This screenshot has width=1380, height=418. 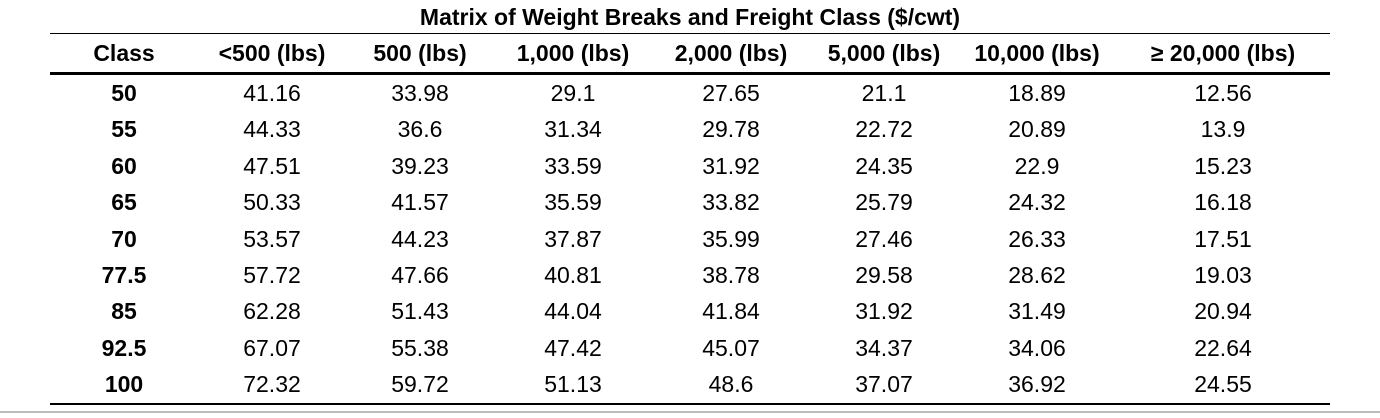 I want to click on rate-cell: 36.6, so click(x=420, y=129).